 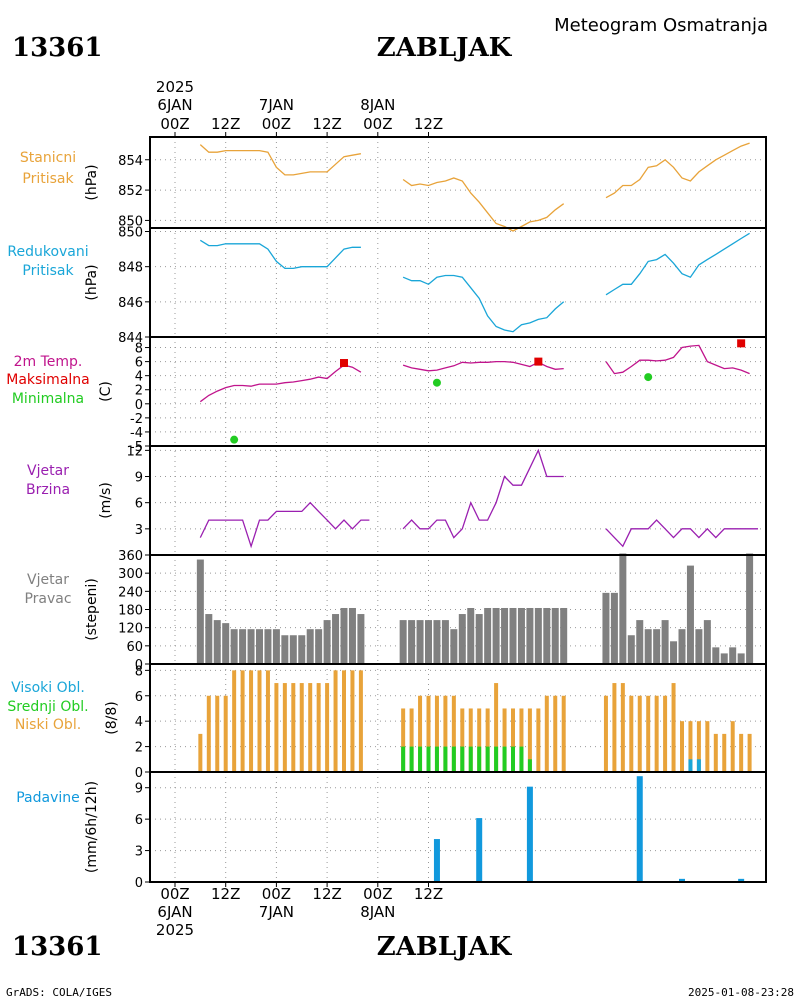 I want to click on max-marker, so click(x=741, y=343).